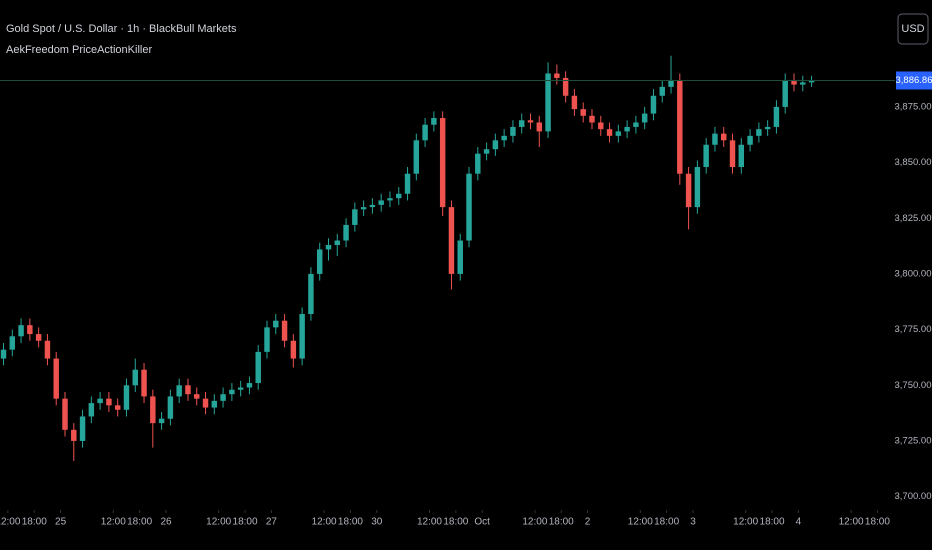  Describe the element at coordinates (377, 522) in the screenshot. I see `x-tick-label: 30` at that location.